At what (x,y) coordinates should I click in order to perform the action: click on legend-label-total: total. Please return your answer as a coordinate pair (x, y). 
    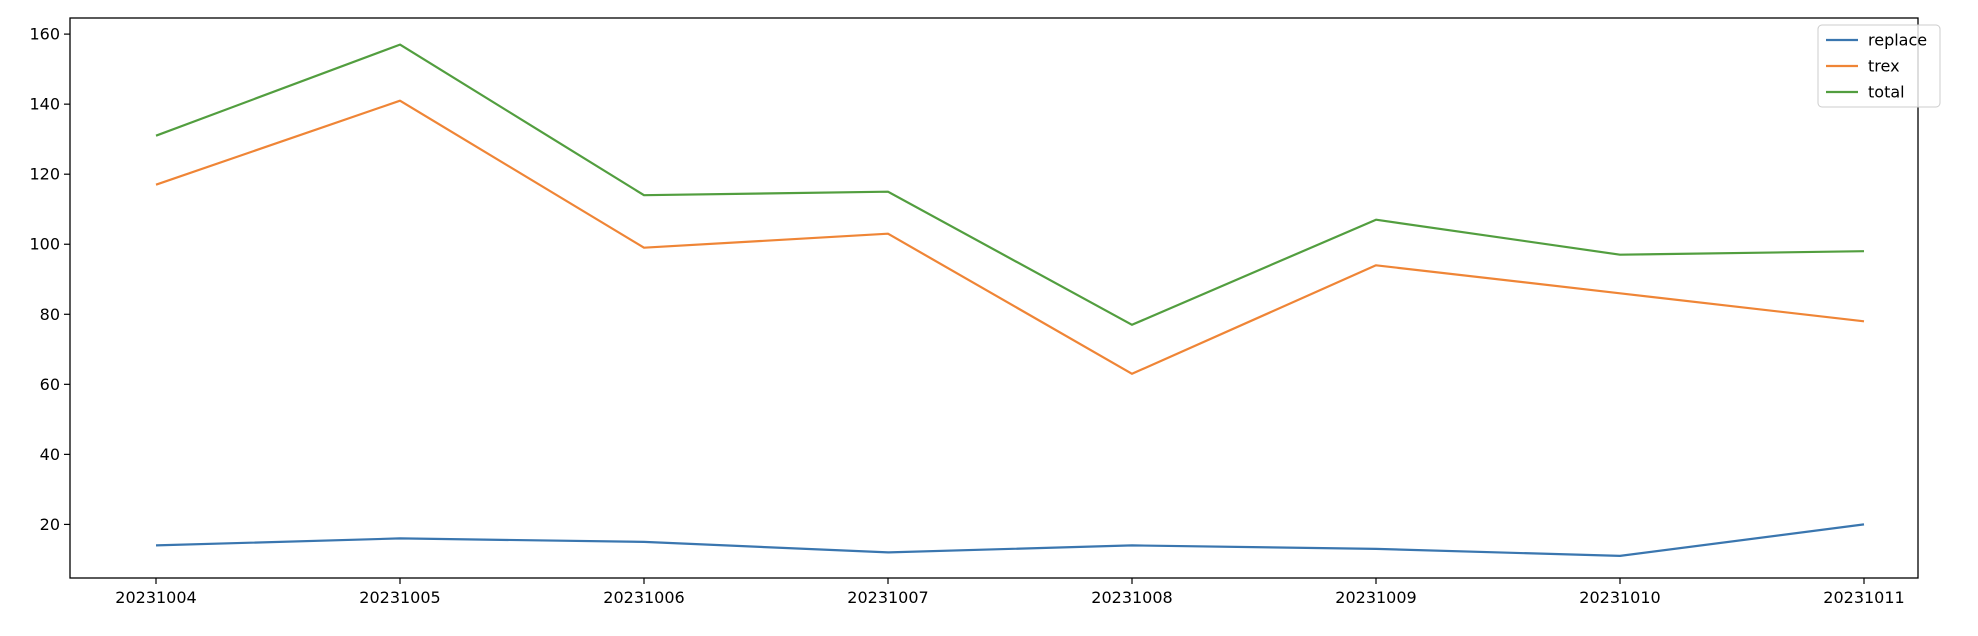
    Looking at the image, I should click on (1886, 92).